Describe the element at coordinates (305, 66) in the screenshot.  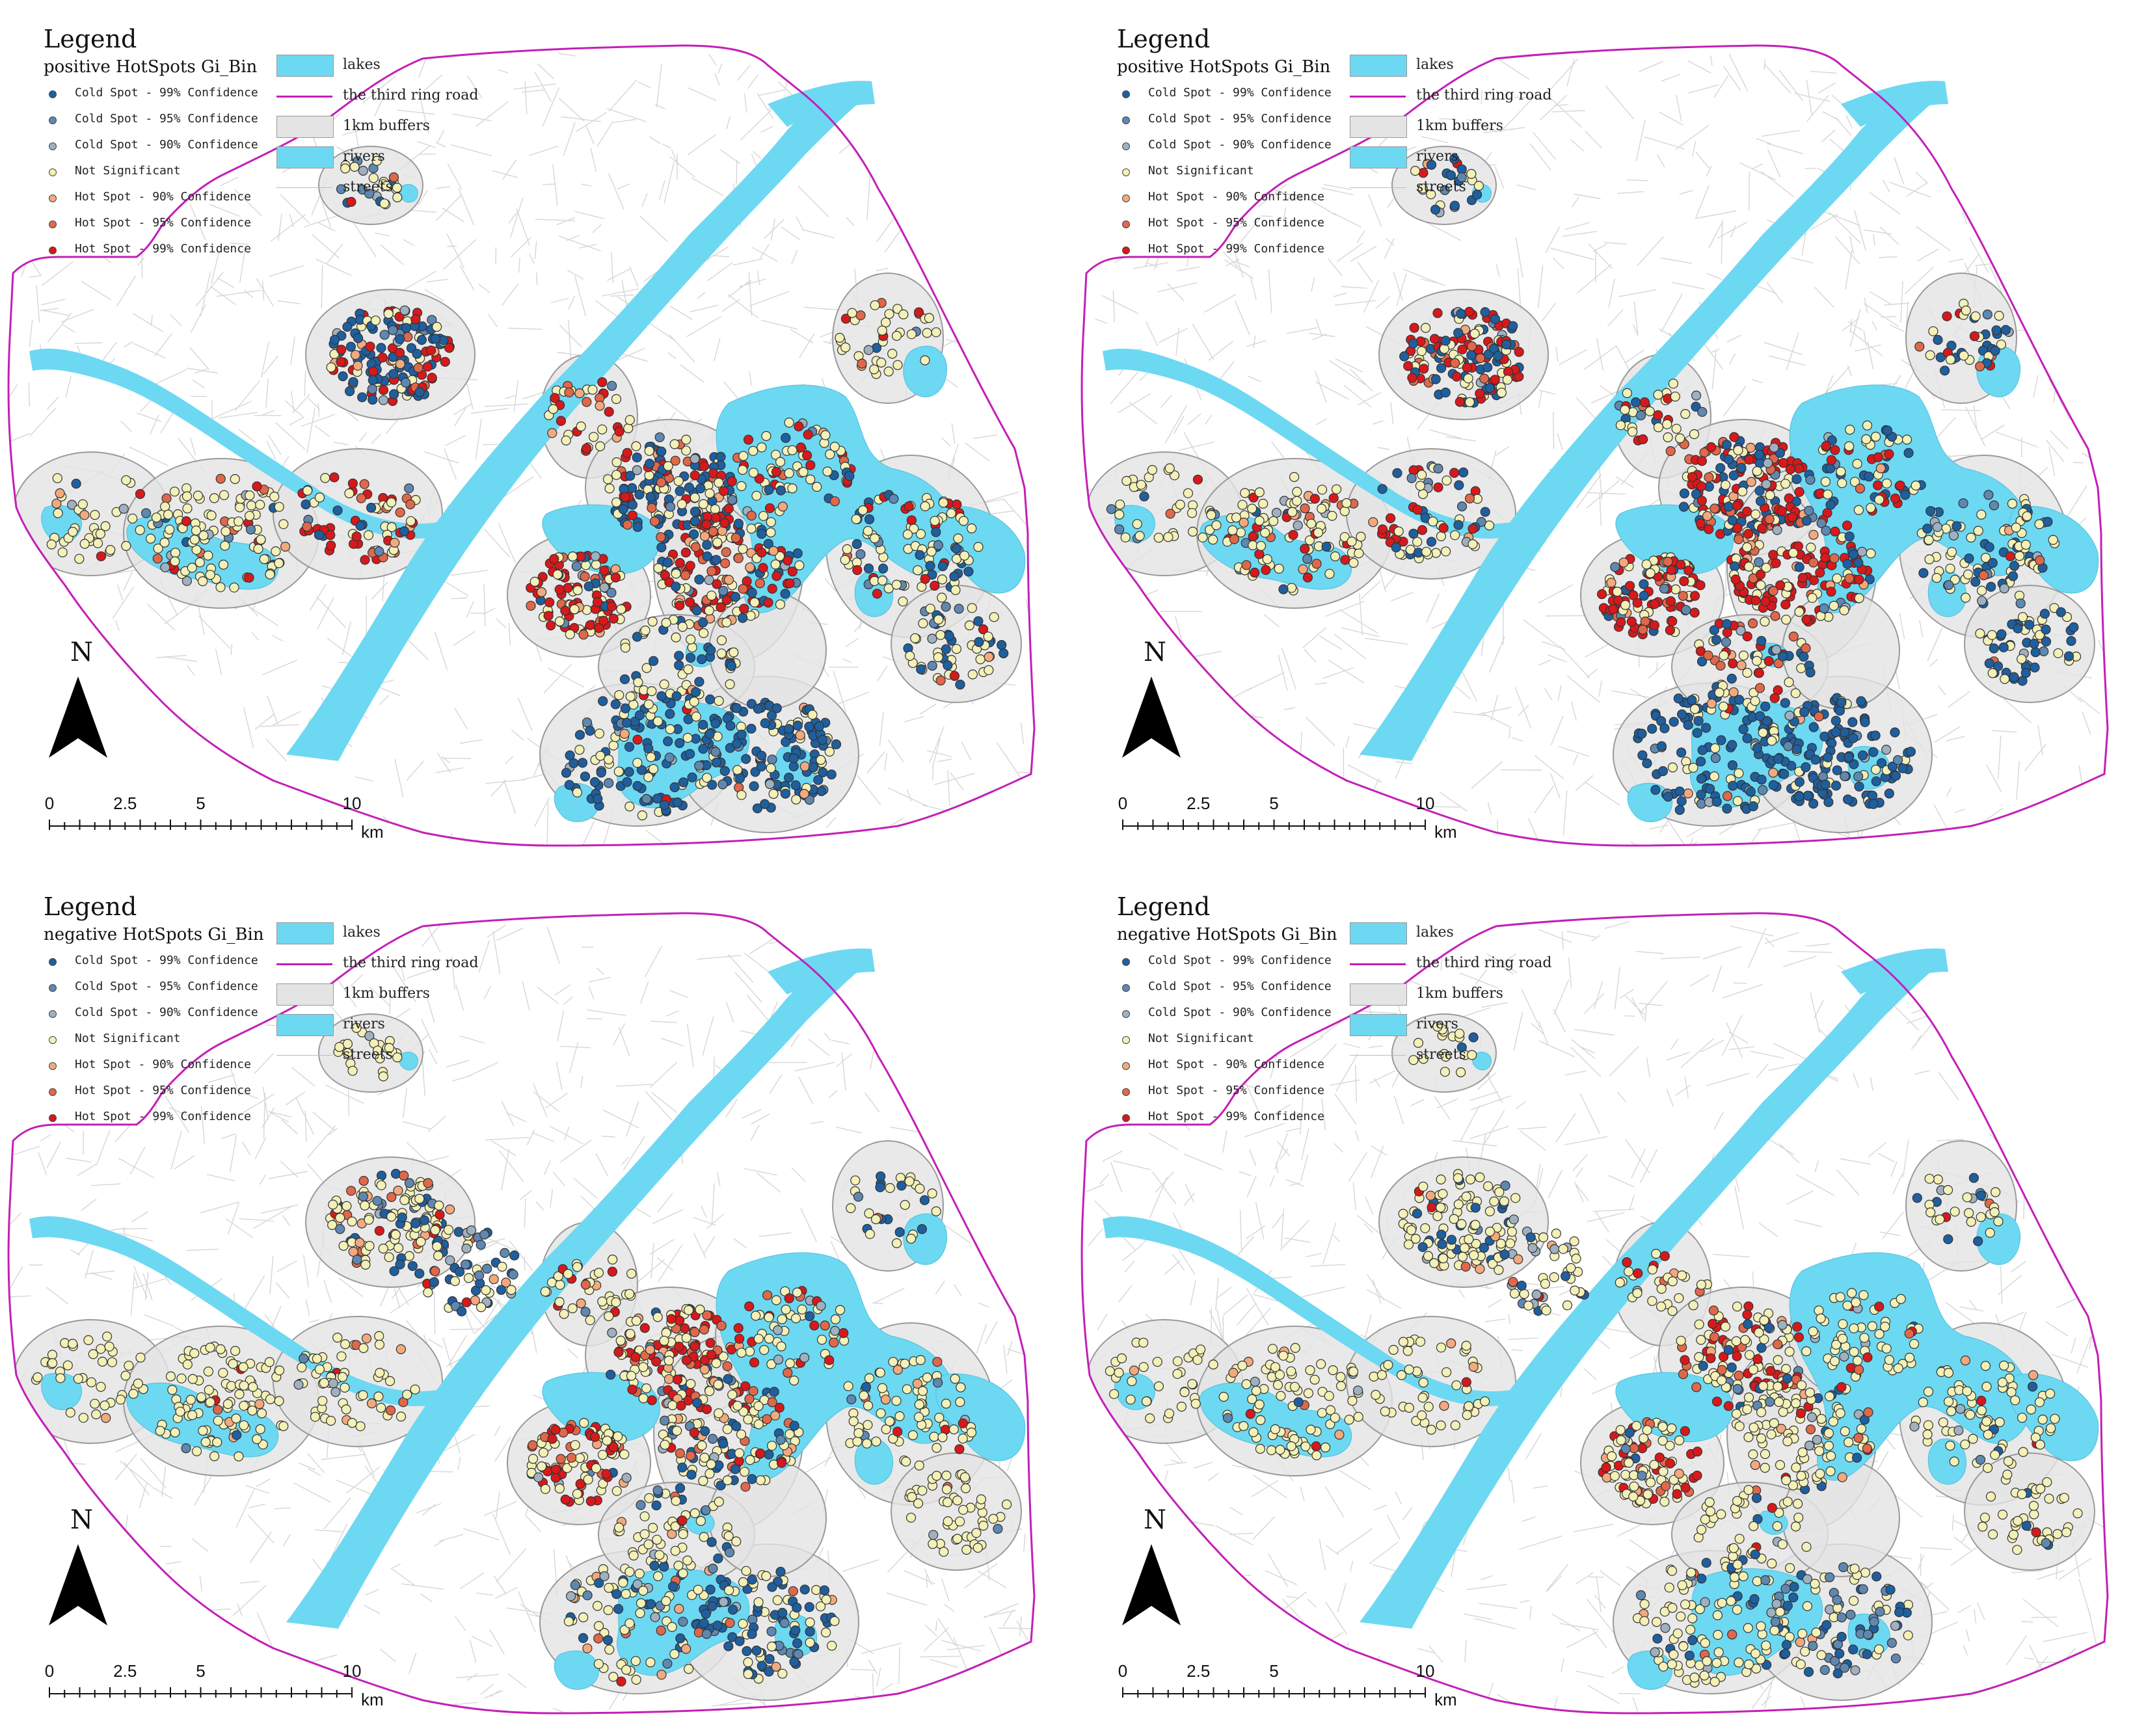
I see `legend-swatch` at that location.